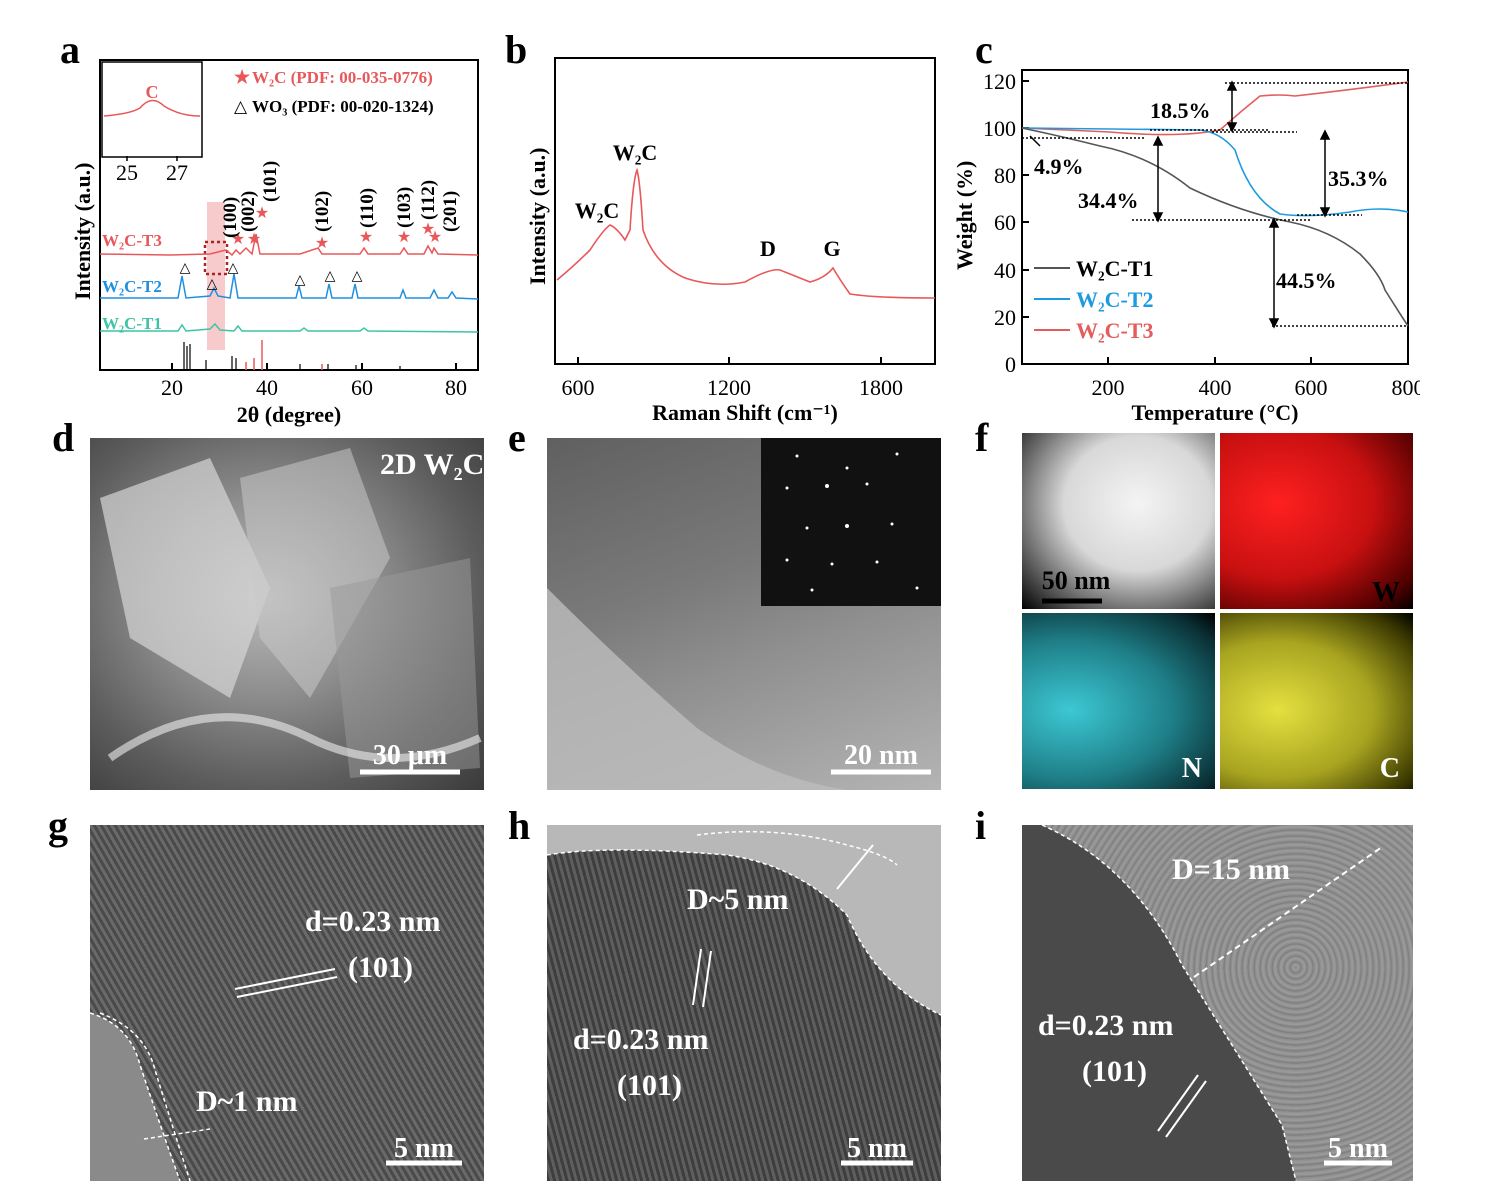 This screenshot has height=1188, width=1488. What do you see at coordinates (1358, 178) in the screenshot?
I see `tga-anno-35-3: 35.3%` at bounding box center [1358, 178].